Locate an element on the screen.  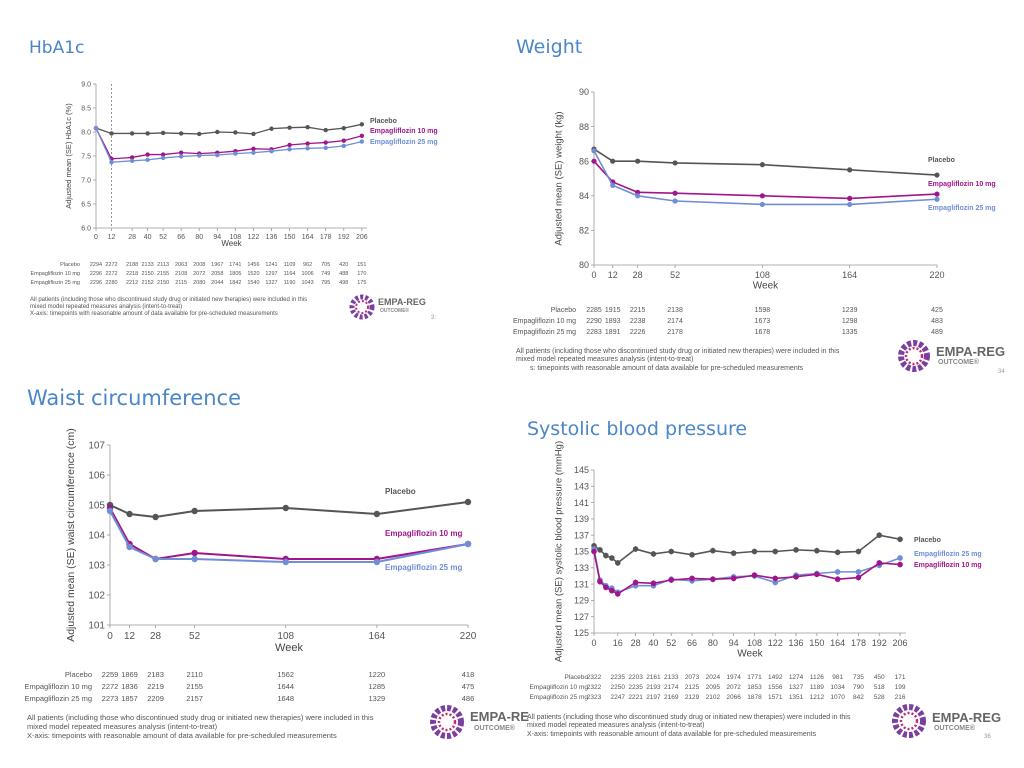
waist-n-table-cell: 2273 is located at coordinates (110, 698).